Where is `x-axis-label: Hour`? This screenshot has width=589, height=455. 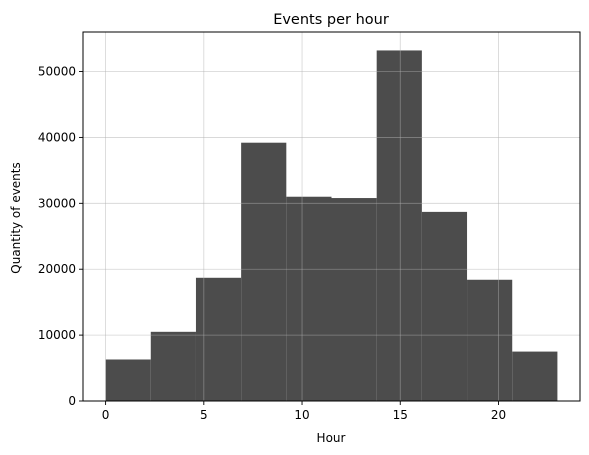 x-axis-label: Hour is located at coordinates (331, 438).